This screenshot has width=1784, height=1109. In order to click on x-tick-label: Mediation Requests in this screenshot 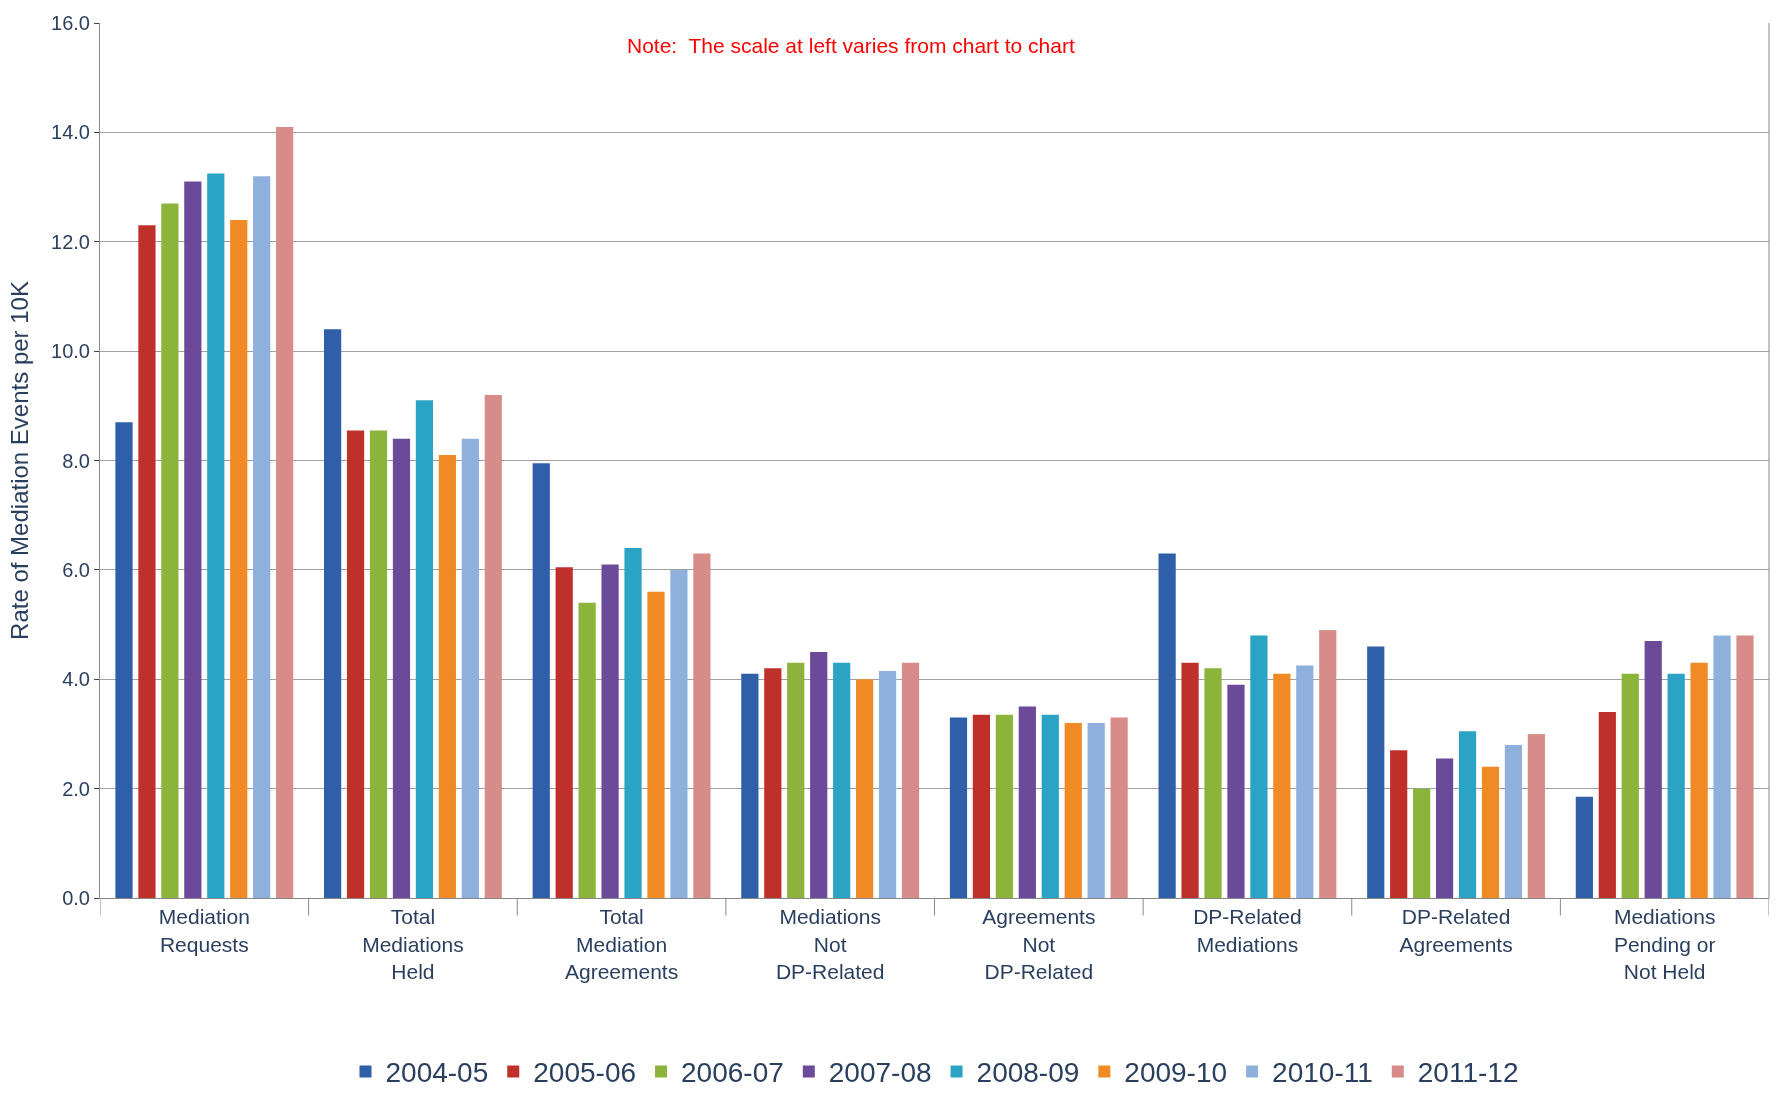, I will do `click(204, 930)`.